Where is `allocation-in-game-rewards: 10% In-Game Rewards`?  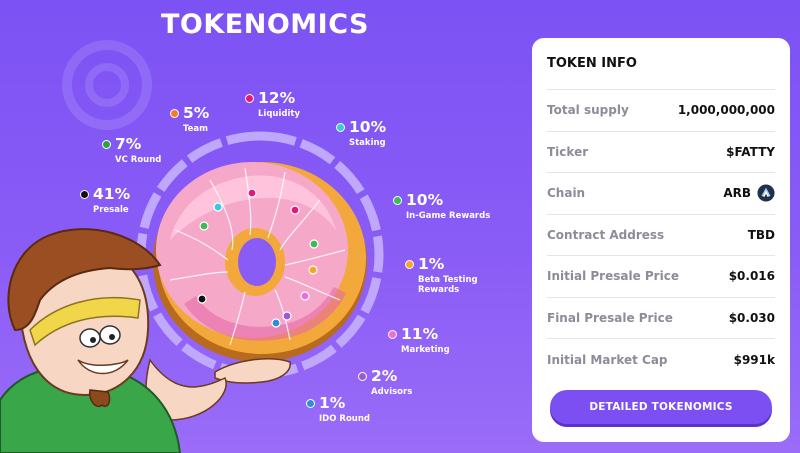
allocation-in-game-rewards: 10% In-Game Rewards is located at coordinates (442, 206).